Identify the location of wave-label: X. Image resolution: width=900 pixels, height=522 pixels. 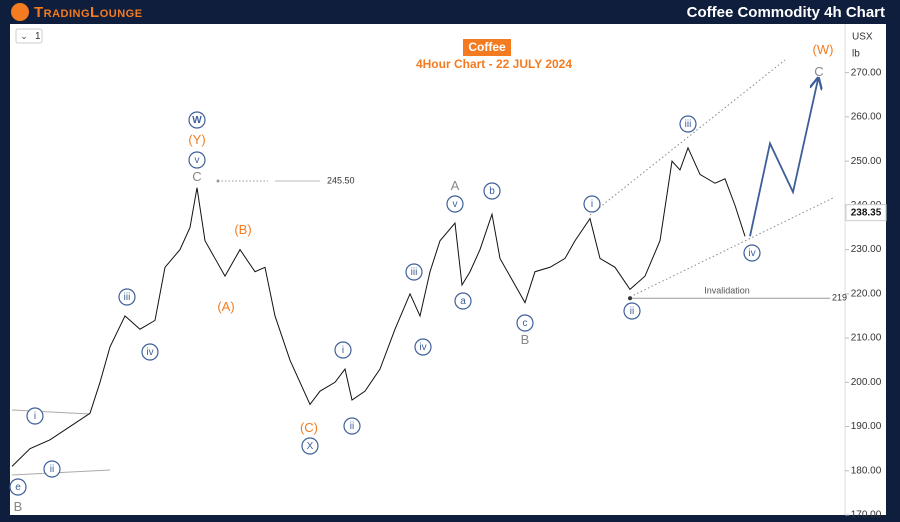
(310, 446).